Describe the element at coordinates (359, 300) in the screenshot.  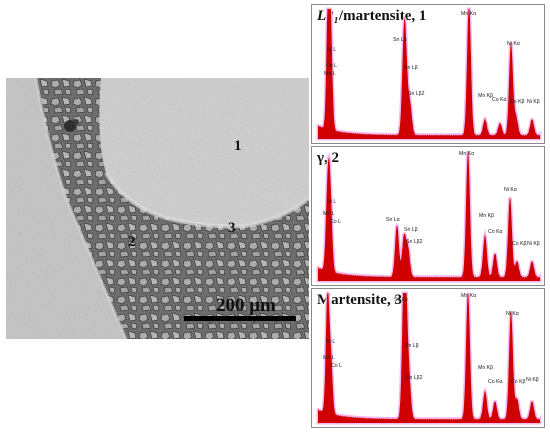
I see `panel-3-title: Martensite, 3` at that location.